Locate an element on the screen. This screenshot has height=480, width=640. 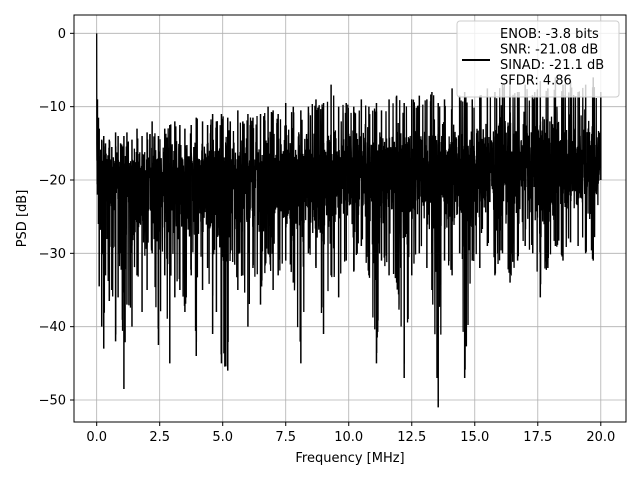
y-axis-label: PSD [dB] is located at coordinates (22, 219).